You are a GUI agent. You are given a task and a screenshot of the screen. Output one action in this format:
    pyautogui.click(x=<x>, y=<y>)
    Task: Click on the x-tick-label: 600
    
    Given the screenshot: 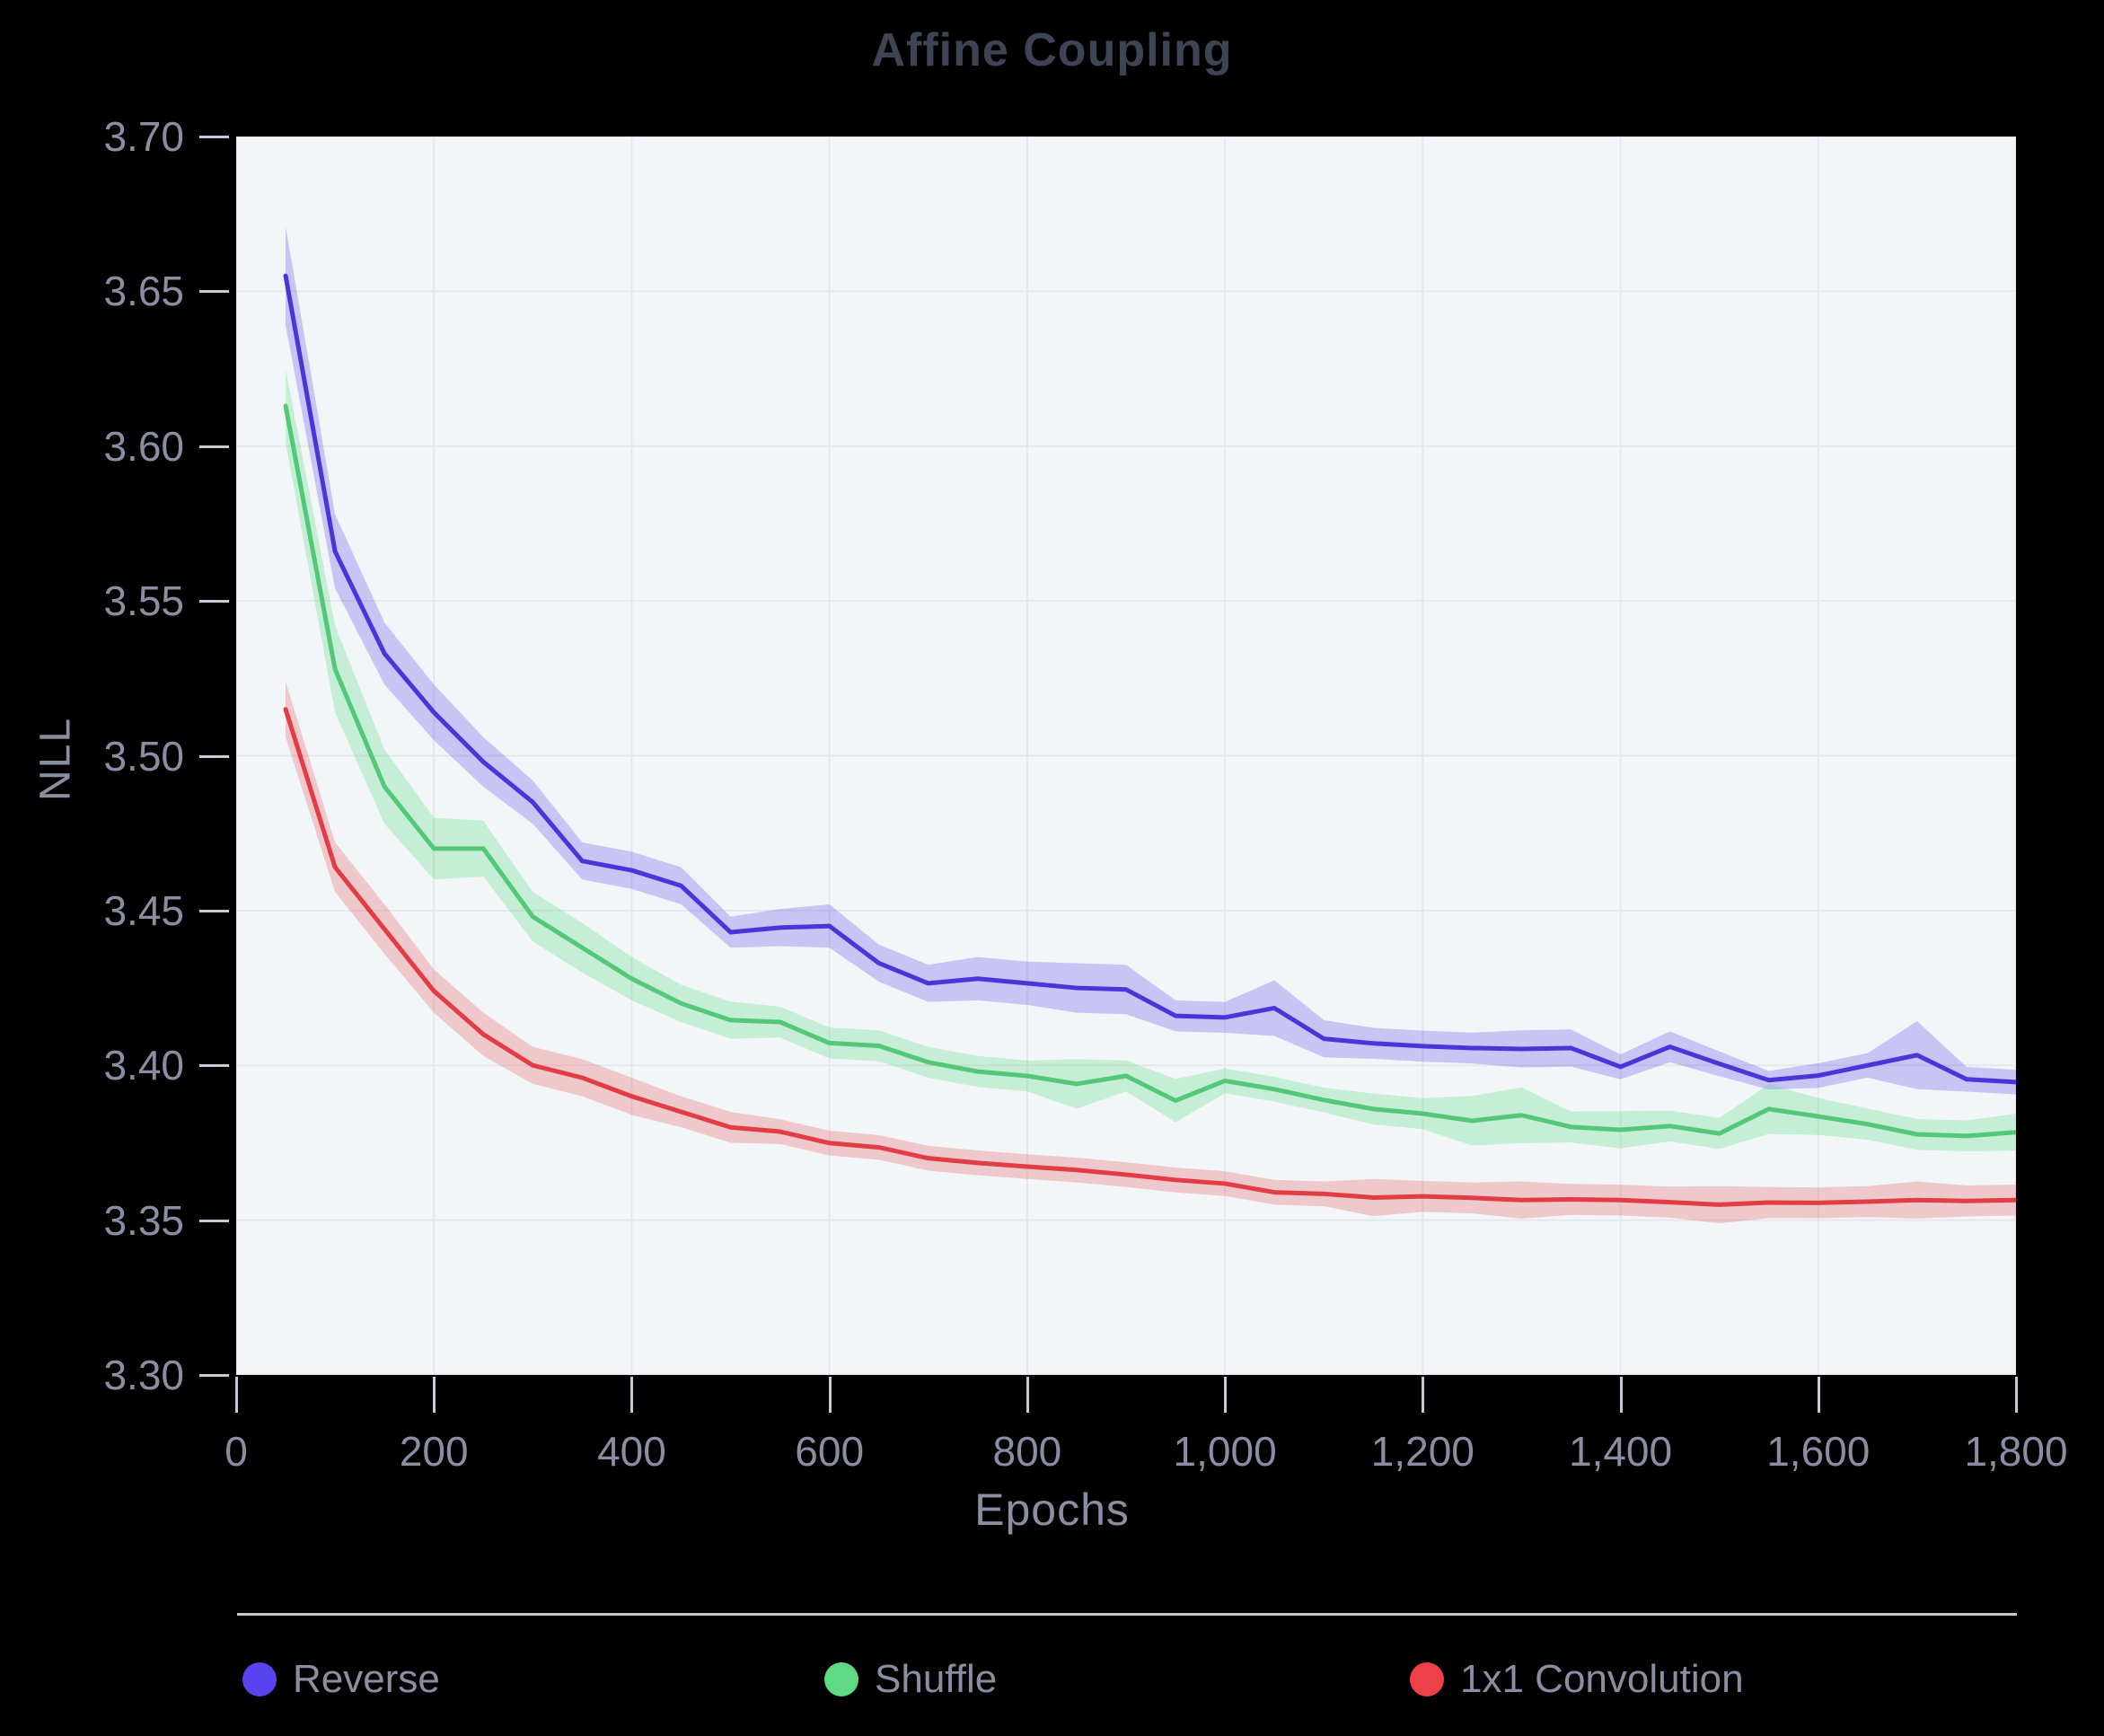 What is the action you would take?
    pyautogui.click(x=830, y=1452)
    